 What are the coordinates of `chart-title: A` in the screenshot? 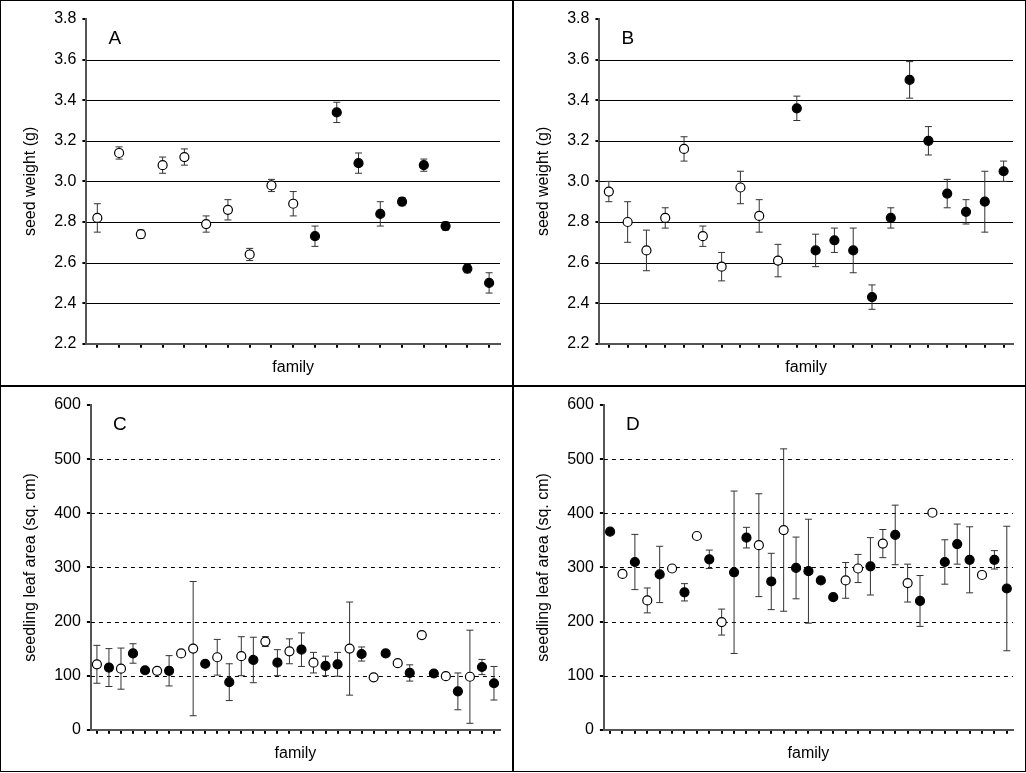 It's located at (115, 37).